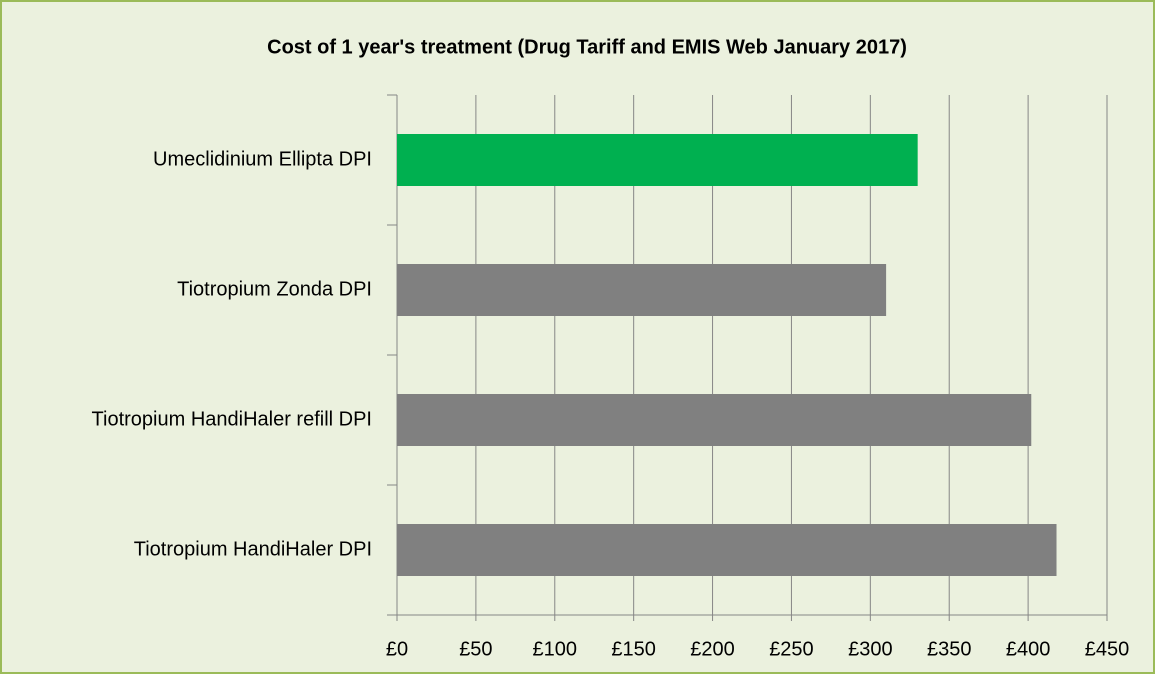 Image resolution: width=1155 pixels, height=674 pixels. What do you see at coordinates (1028, 649) in the screenshot?
I see `x-tick-label: £400` at bounding box center [1028, 649].